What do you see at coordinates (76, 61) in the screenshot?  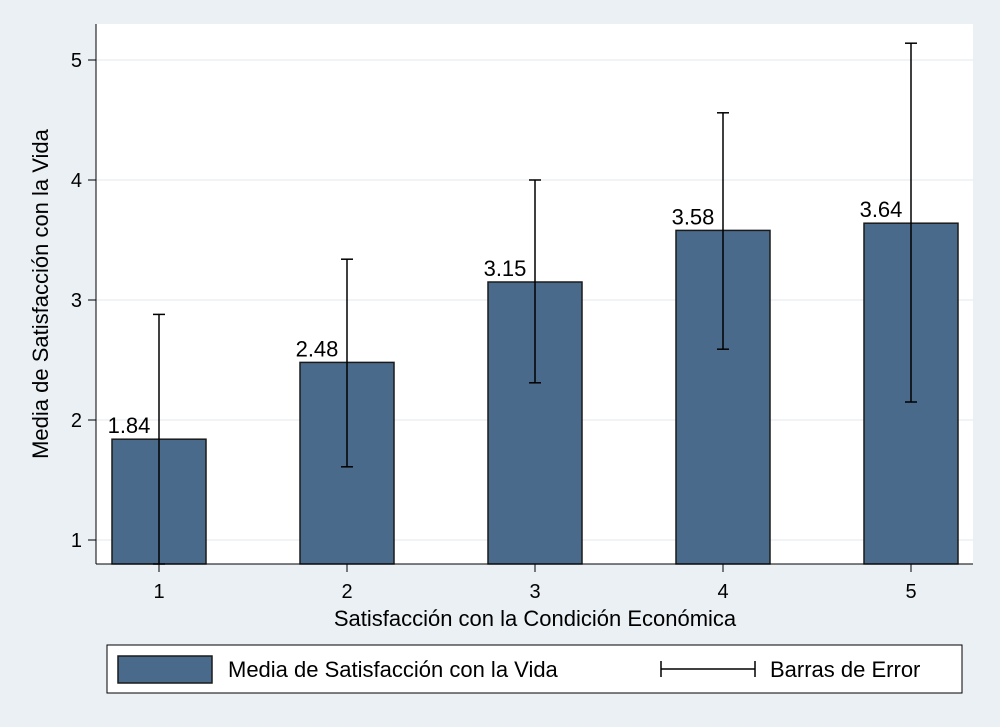 I see `y-tick-label-5: 5` at bounding box center [76, 61].